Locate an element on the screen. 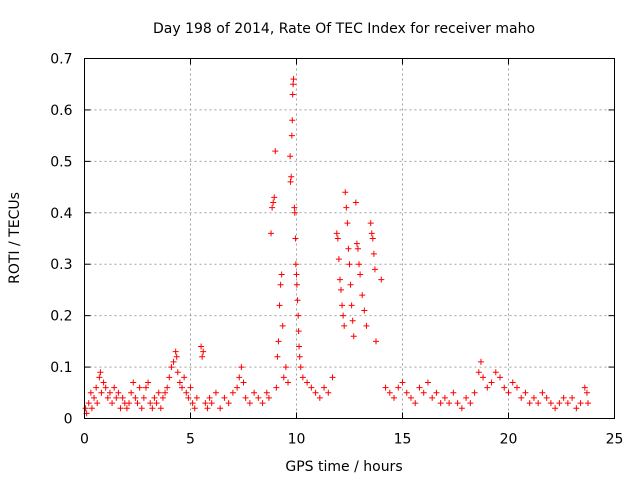  y-tick-label: 0.4 is located at coordinates (61, 214).